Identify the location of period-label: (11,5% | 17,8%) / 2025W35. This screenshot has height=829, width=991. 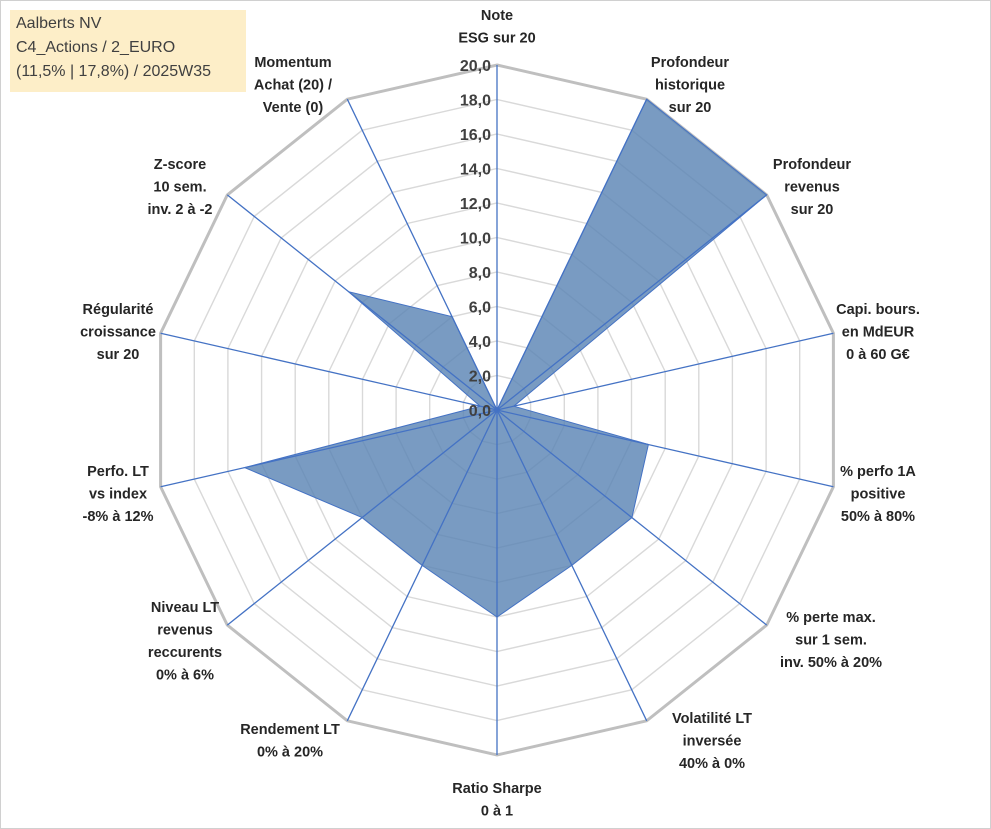
(114, 71).